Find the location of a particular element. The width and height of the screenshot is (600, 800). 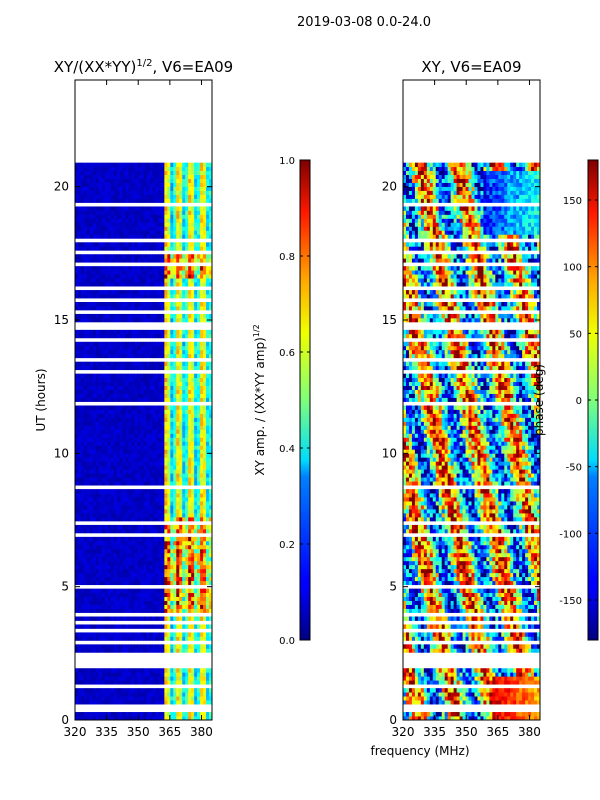

heatmap-row is located at coordinates (144, 718).